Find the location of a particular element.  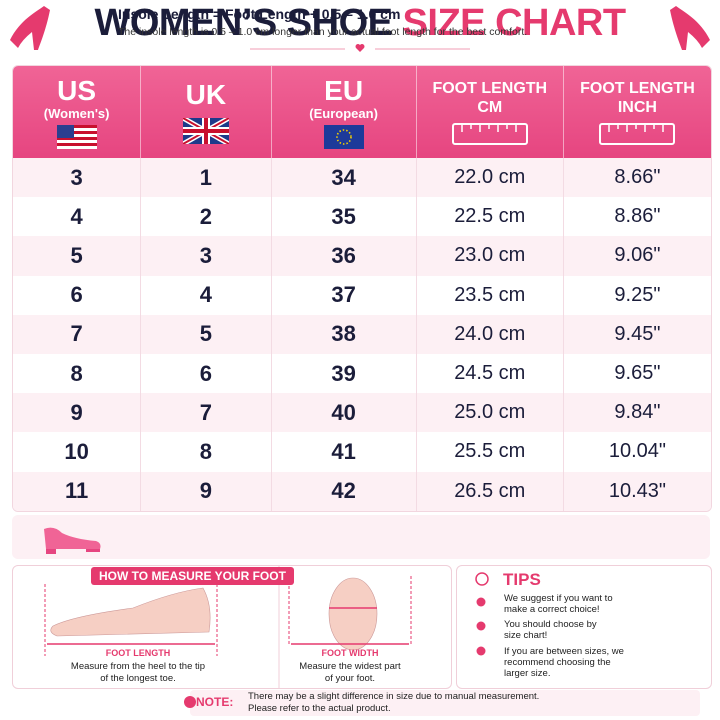

table-cell: 9.65" is located at coordinates (637, 373).